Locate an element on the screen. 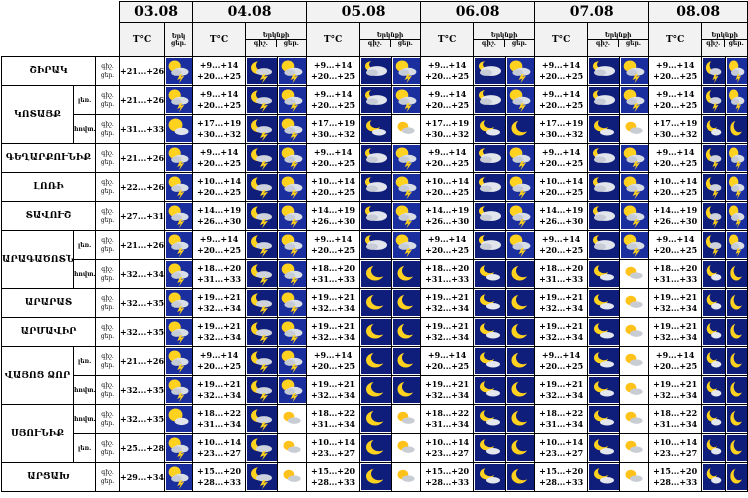  night-temp: +18...+22 is located at coordinates (675, 413).